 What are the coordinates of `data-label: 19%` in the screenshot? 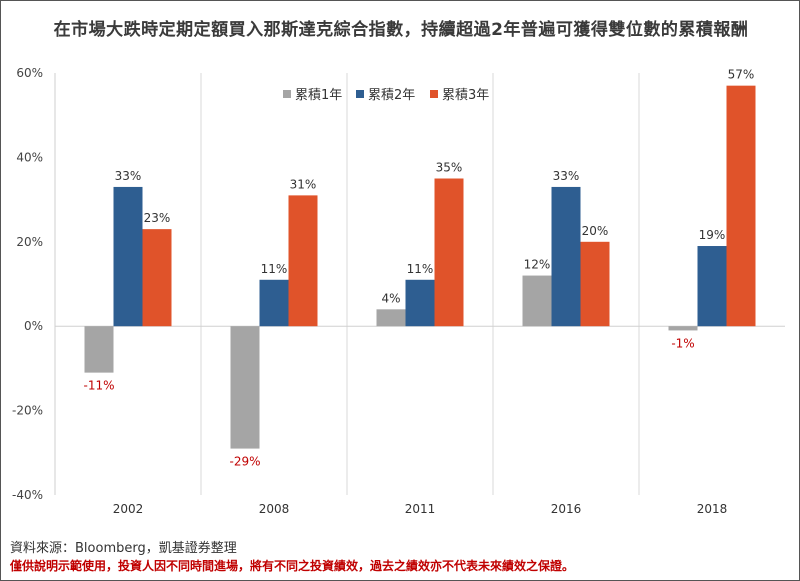 It's located at (712, 235).